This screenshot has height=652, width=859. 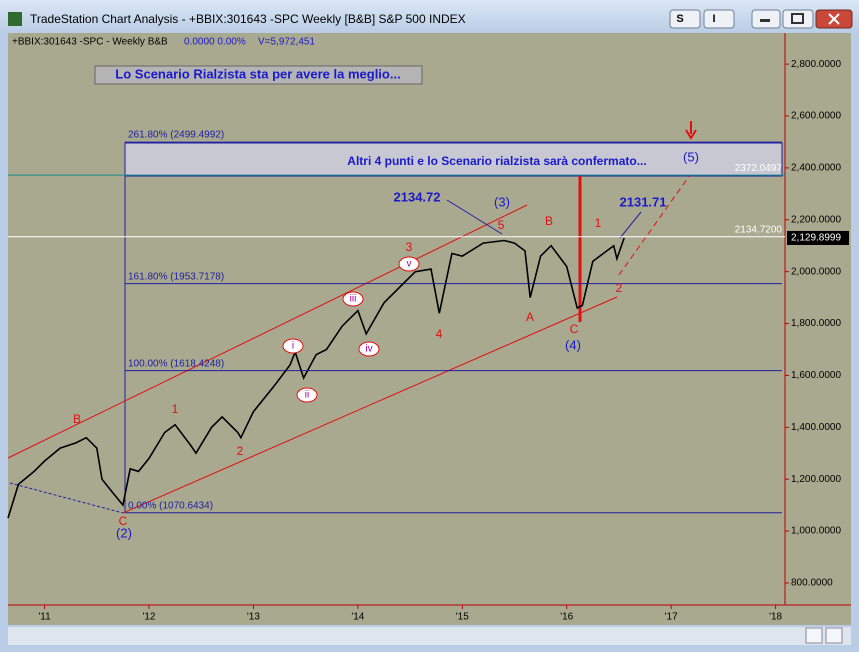 What do you see at coordinates (816, 531) in the screenshot?
I see `y-tick-label: 1,000.0000` at bounding box center [816, 531].